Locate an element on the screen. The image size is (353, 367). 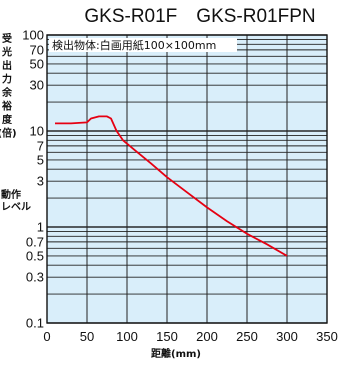
y-axis-label-char: (倍) is located at coordinates (8, 133).